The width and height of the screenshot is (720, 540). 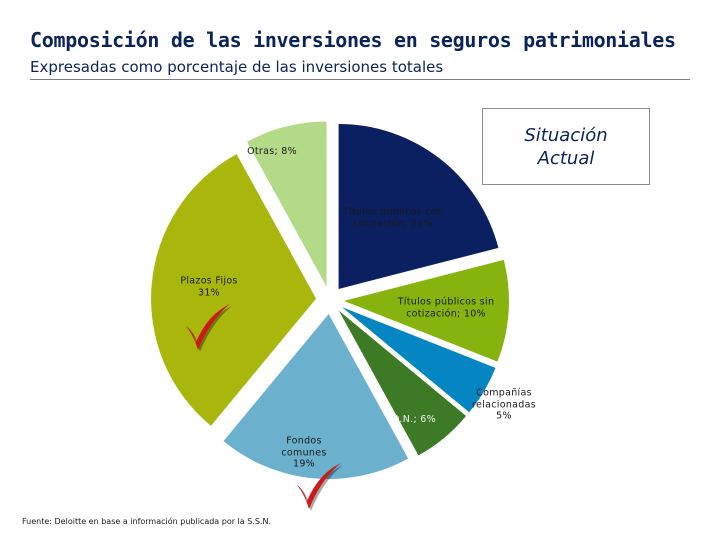 What do you see at coordinates (446, 307) in the screenshot?
I see `slice-label-titulos-publicos-sin-cotizacion: Títulos públicos sin cotización; 10%` at bounding box center [446, 307].